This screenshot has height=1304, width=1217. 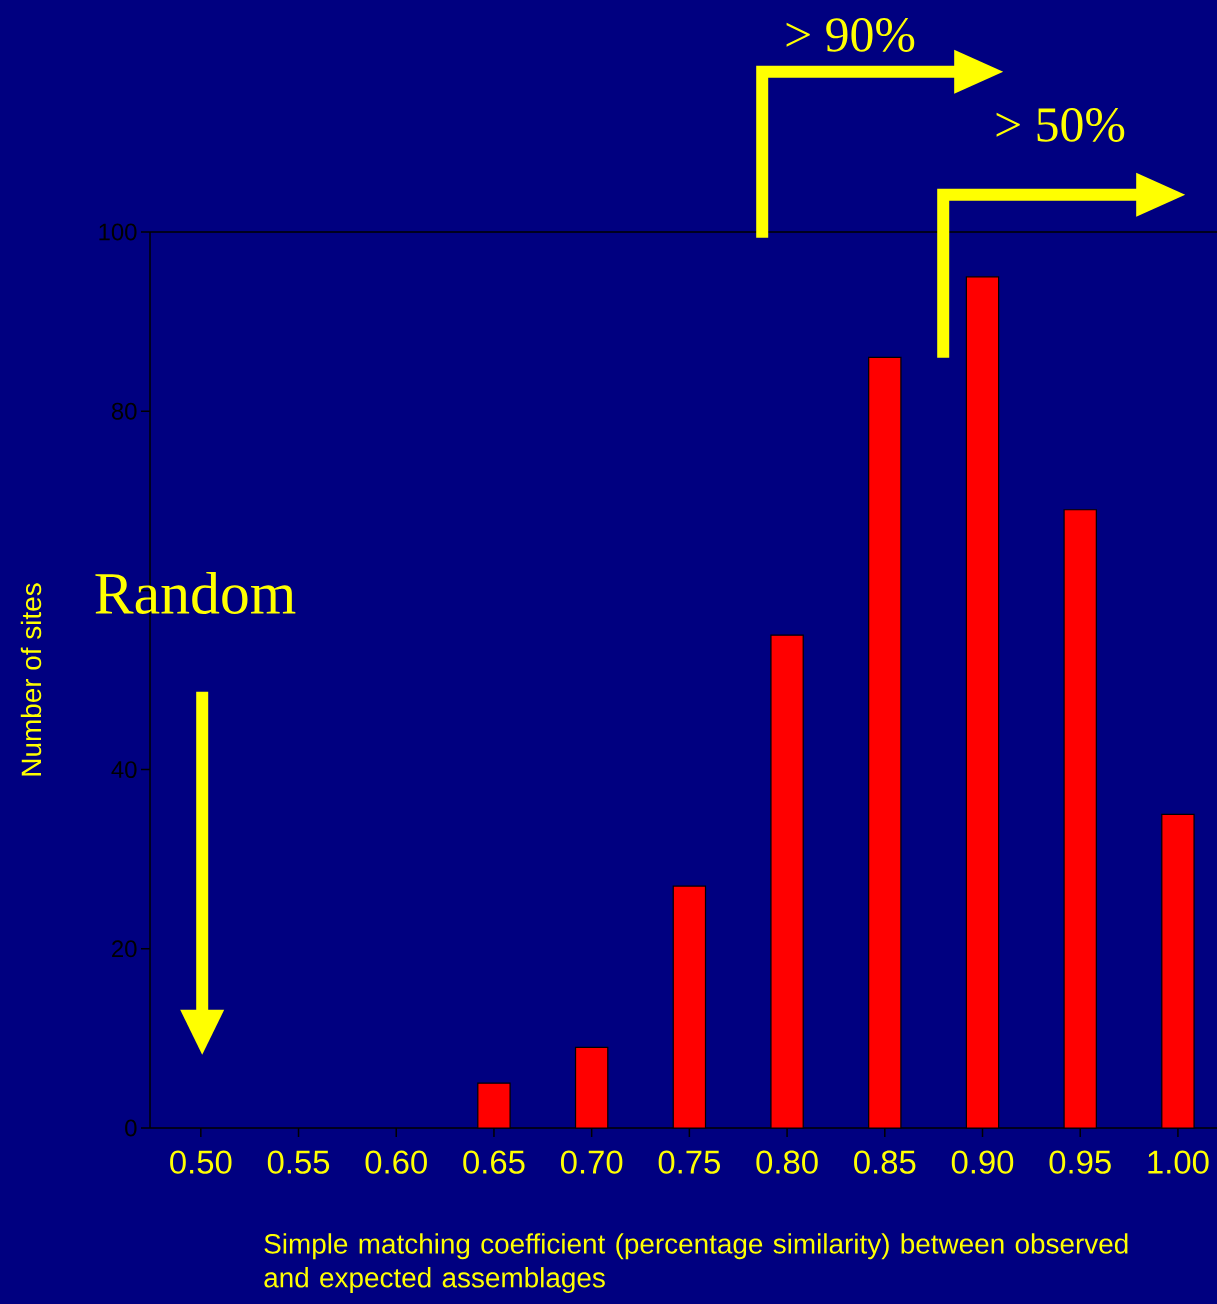 I want to click on text: > 50%, so click(x=1060, y=125).